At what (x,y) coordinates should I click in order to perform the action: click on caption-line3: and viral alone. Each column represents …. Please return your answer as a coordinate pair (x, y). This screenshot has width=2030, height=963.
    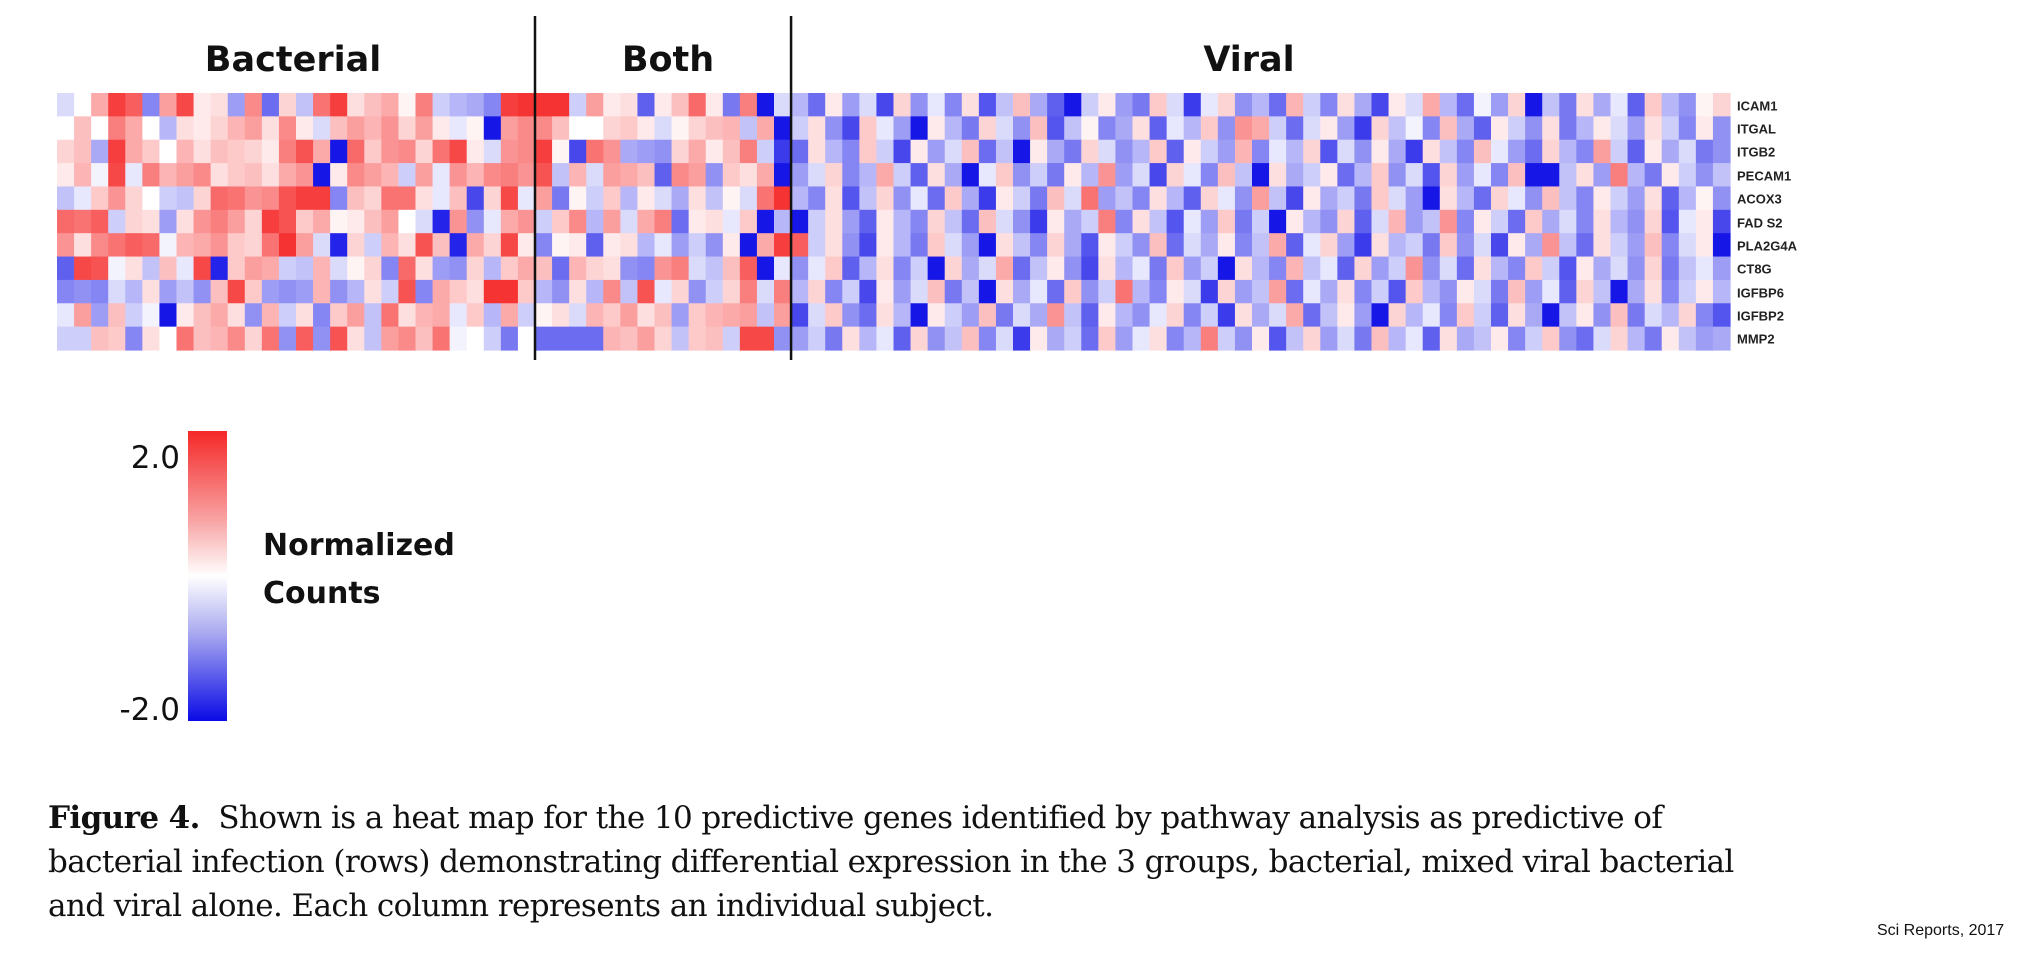
    Looking at the image, I should click on (521, 906).